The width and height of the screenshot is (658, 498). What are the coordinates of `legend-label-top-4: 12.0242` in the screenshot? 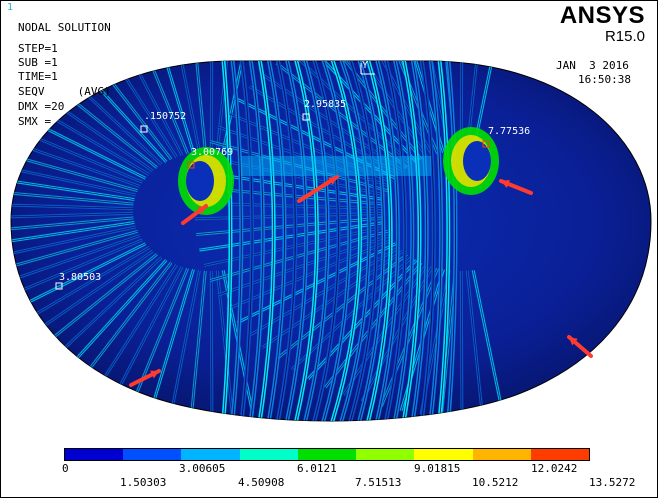 It's located at (554, 468).